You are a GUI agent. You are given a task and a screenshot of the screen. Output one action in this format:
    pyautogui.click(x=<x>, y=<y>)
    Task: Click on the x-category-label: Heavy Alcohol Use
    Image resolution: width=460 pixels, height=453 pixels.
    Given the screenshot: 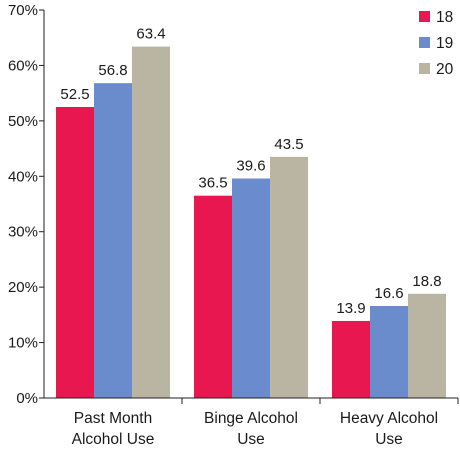 What is the action you would take?
    pyautogui.click(x=389, y=429)
    